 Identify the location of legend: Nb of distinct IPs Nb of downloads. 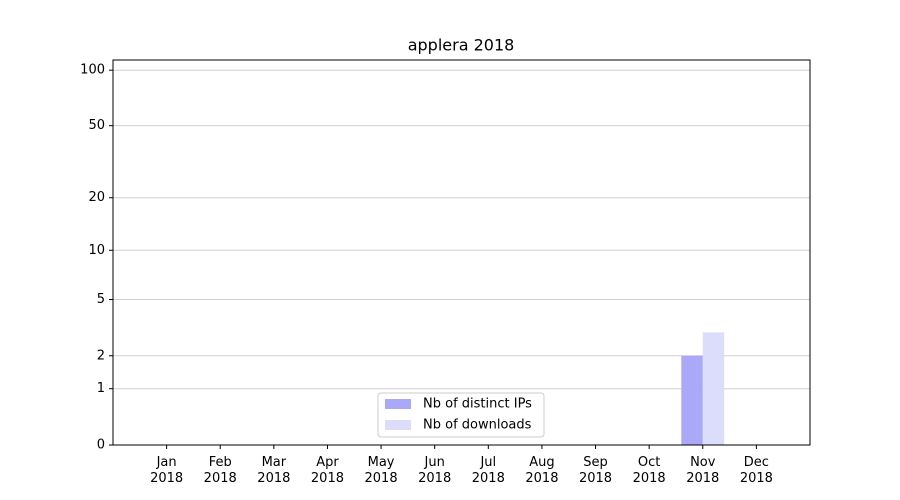
(461, 415).